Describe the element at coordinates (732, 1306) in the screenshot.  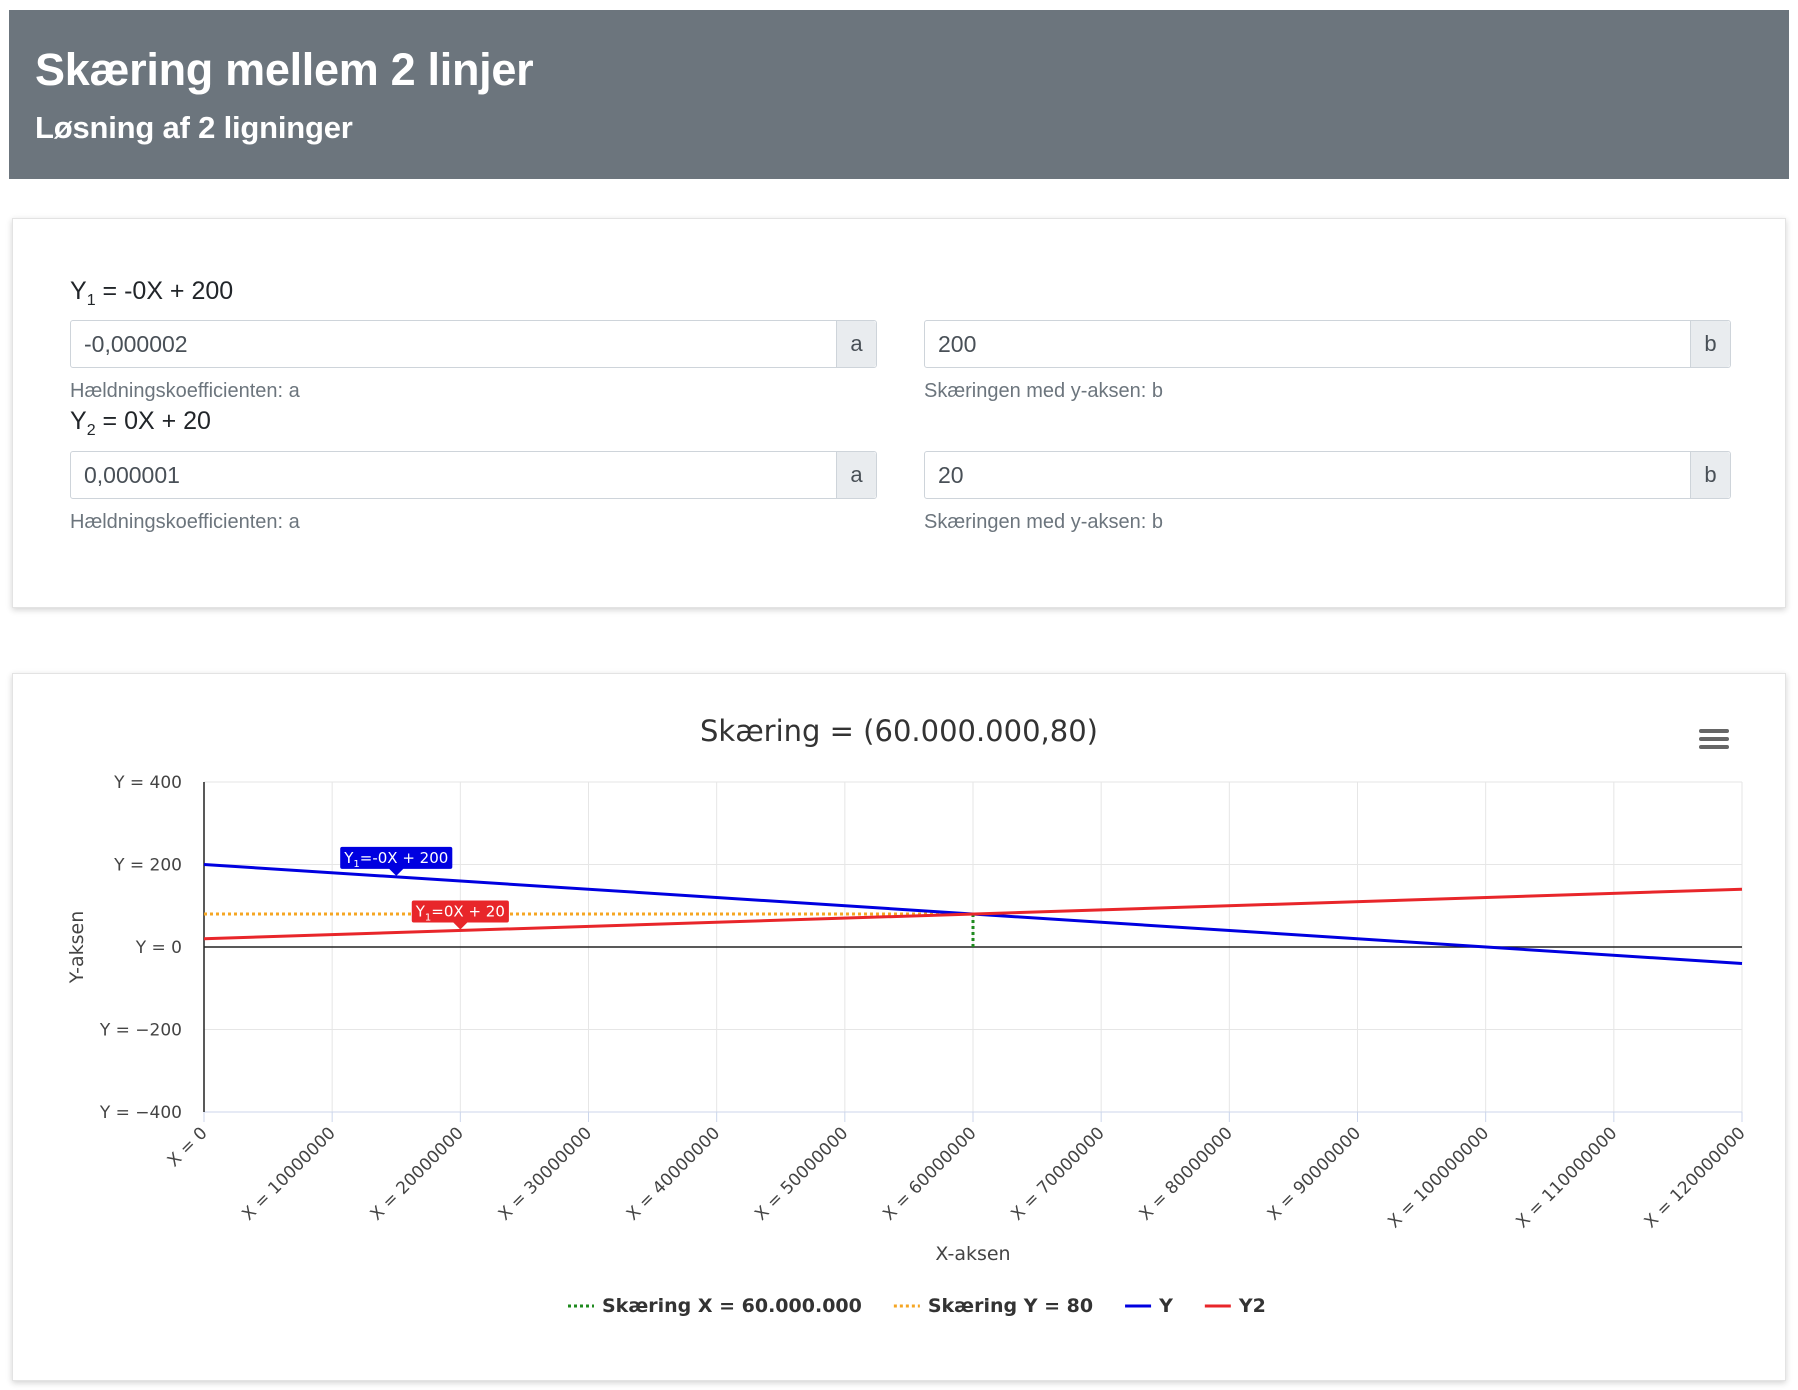
I see `legend-item-0: Skæring X = 60.000.000` at that location.